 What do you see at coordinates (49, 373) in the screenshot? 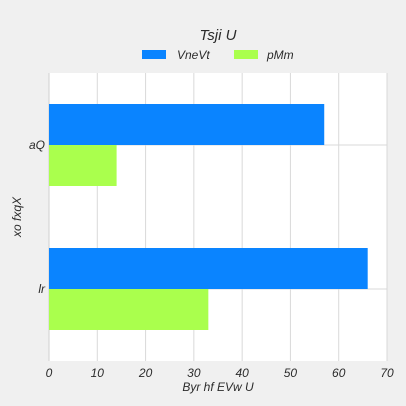
I see `x-tick-label: 0` at bounding box center [49, 373].